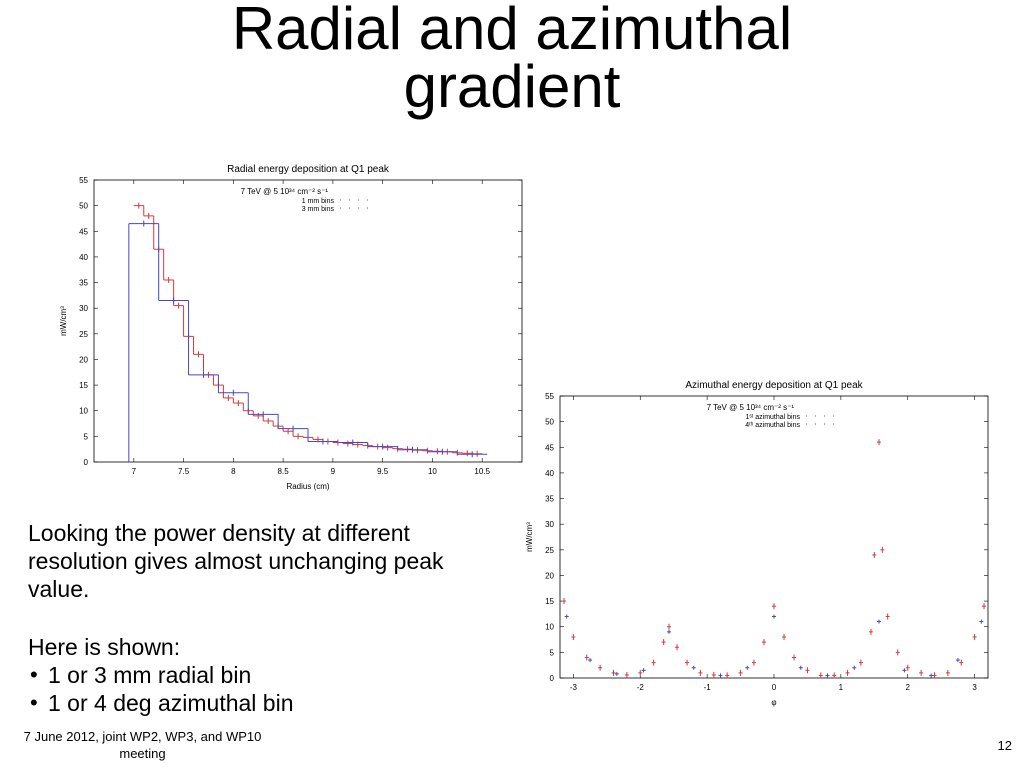 The height and width of the screenshot is (768, 1024). Describe the element at coordinates (383, 471) in the screenshot. I see `x-tick-label: 9.5` at that location.